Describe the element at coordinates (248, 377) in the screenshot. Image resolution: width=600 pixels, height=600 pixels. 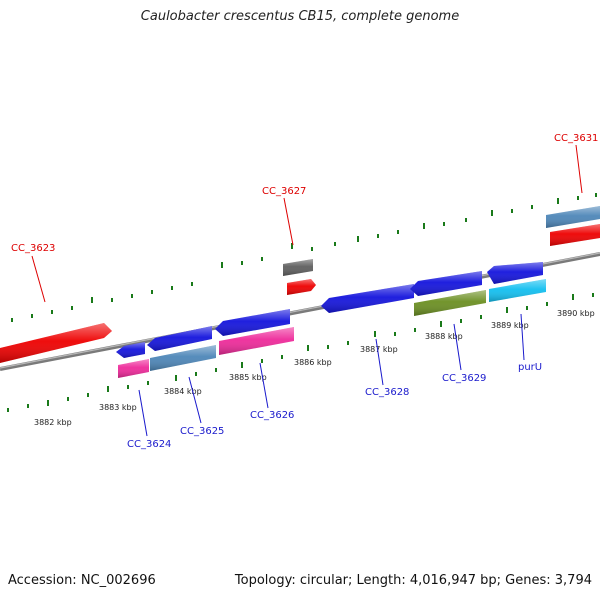
I see `ruler-label: 3885 kbp` at that location.